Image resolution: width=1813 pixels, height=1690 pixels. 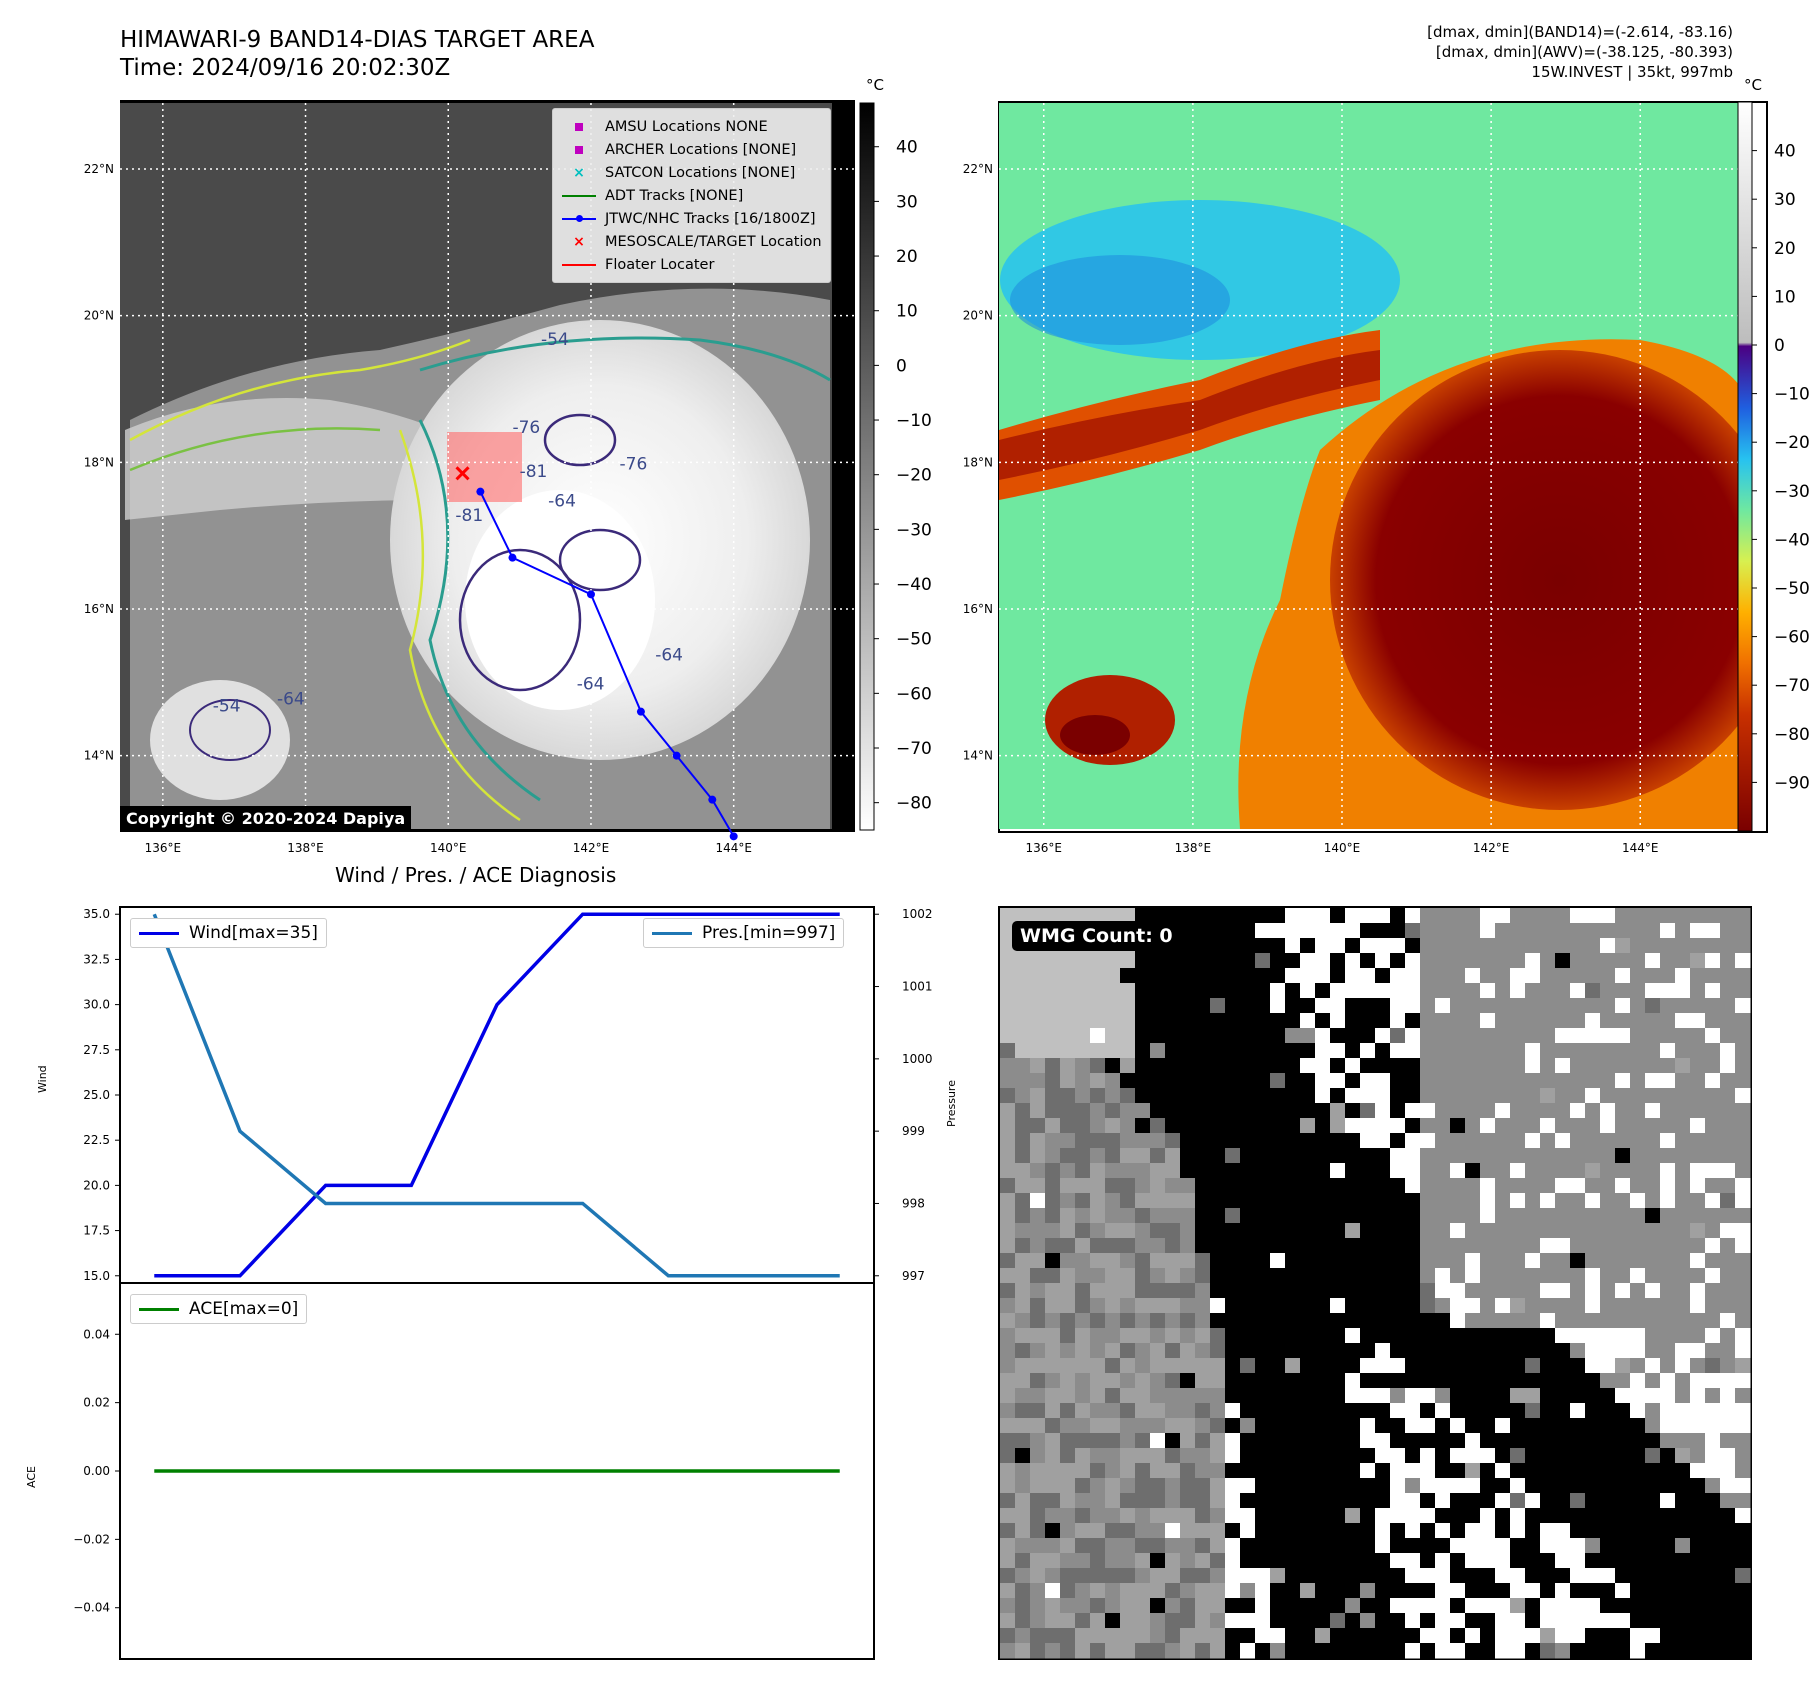 I want to click on diagnosis-title: Wind / Pres. / ACE Diagnosis, so click(x=476, y=875).